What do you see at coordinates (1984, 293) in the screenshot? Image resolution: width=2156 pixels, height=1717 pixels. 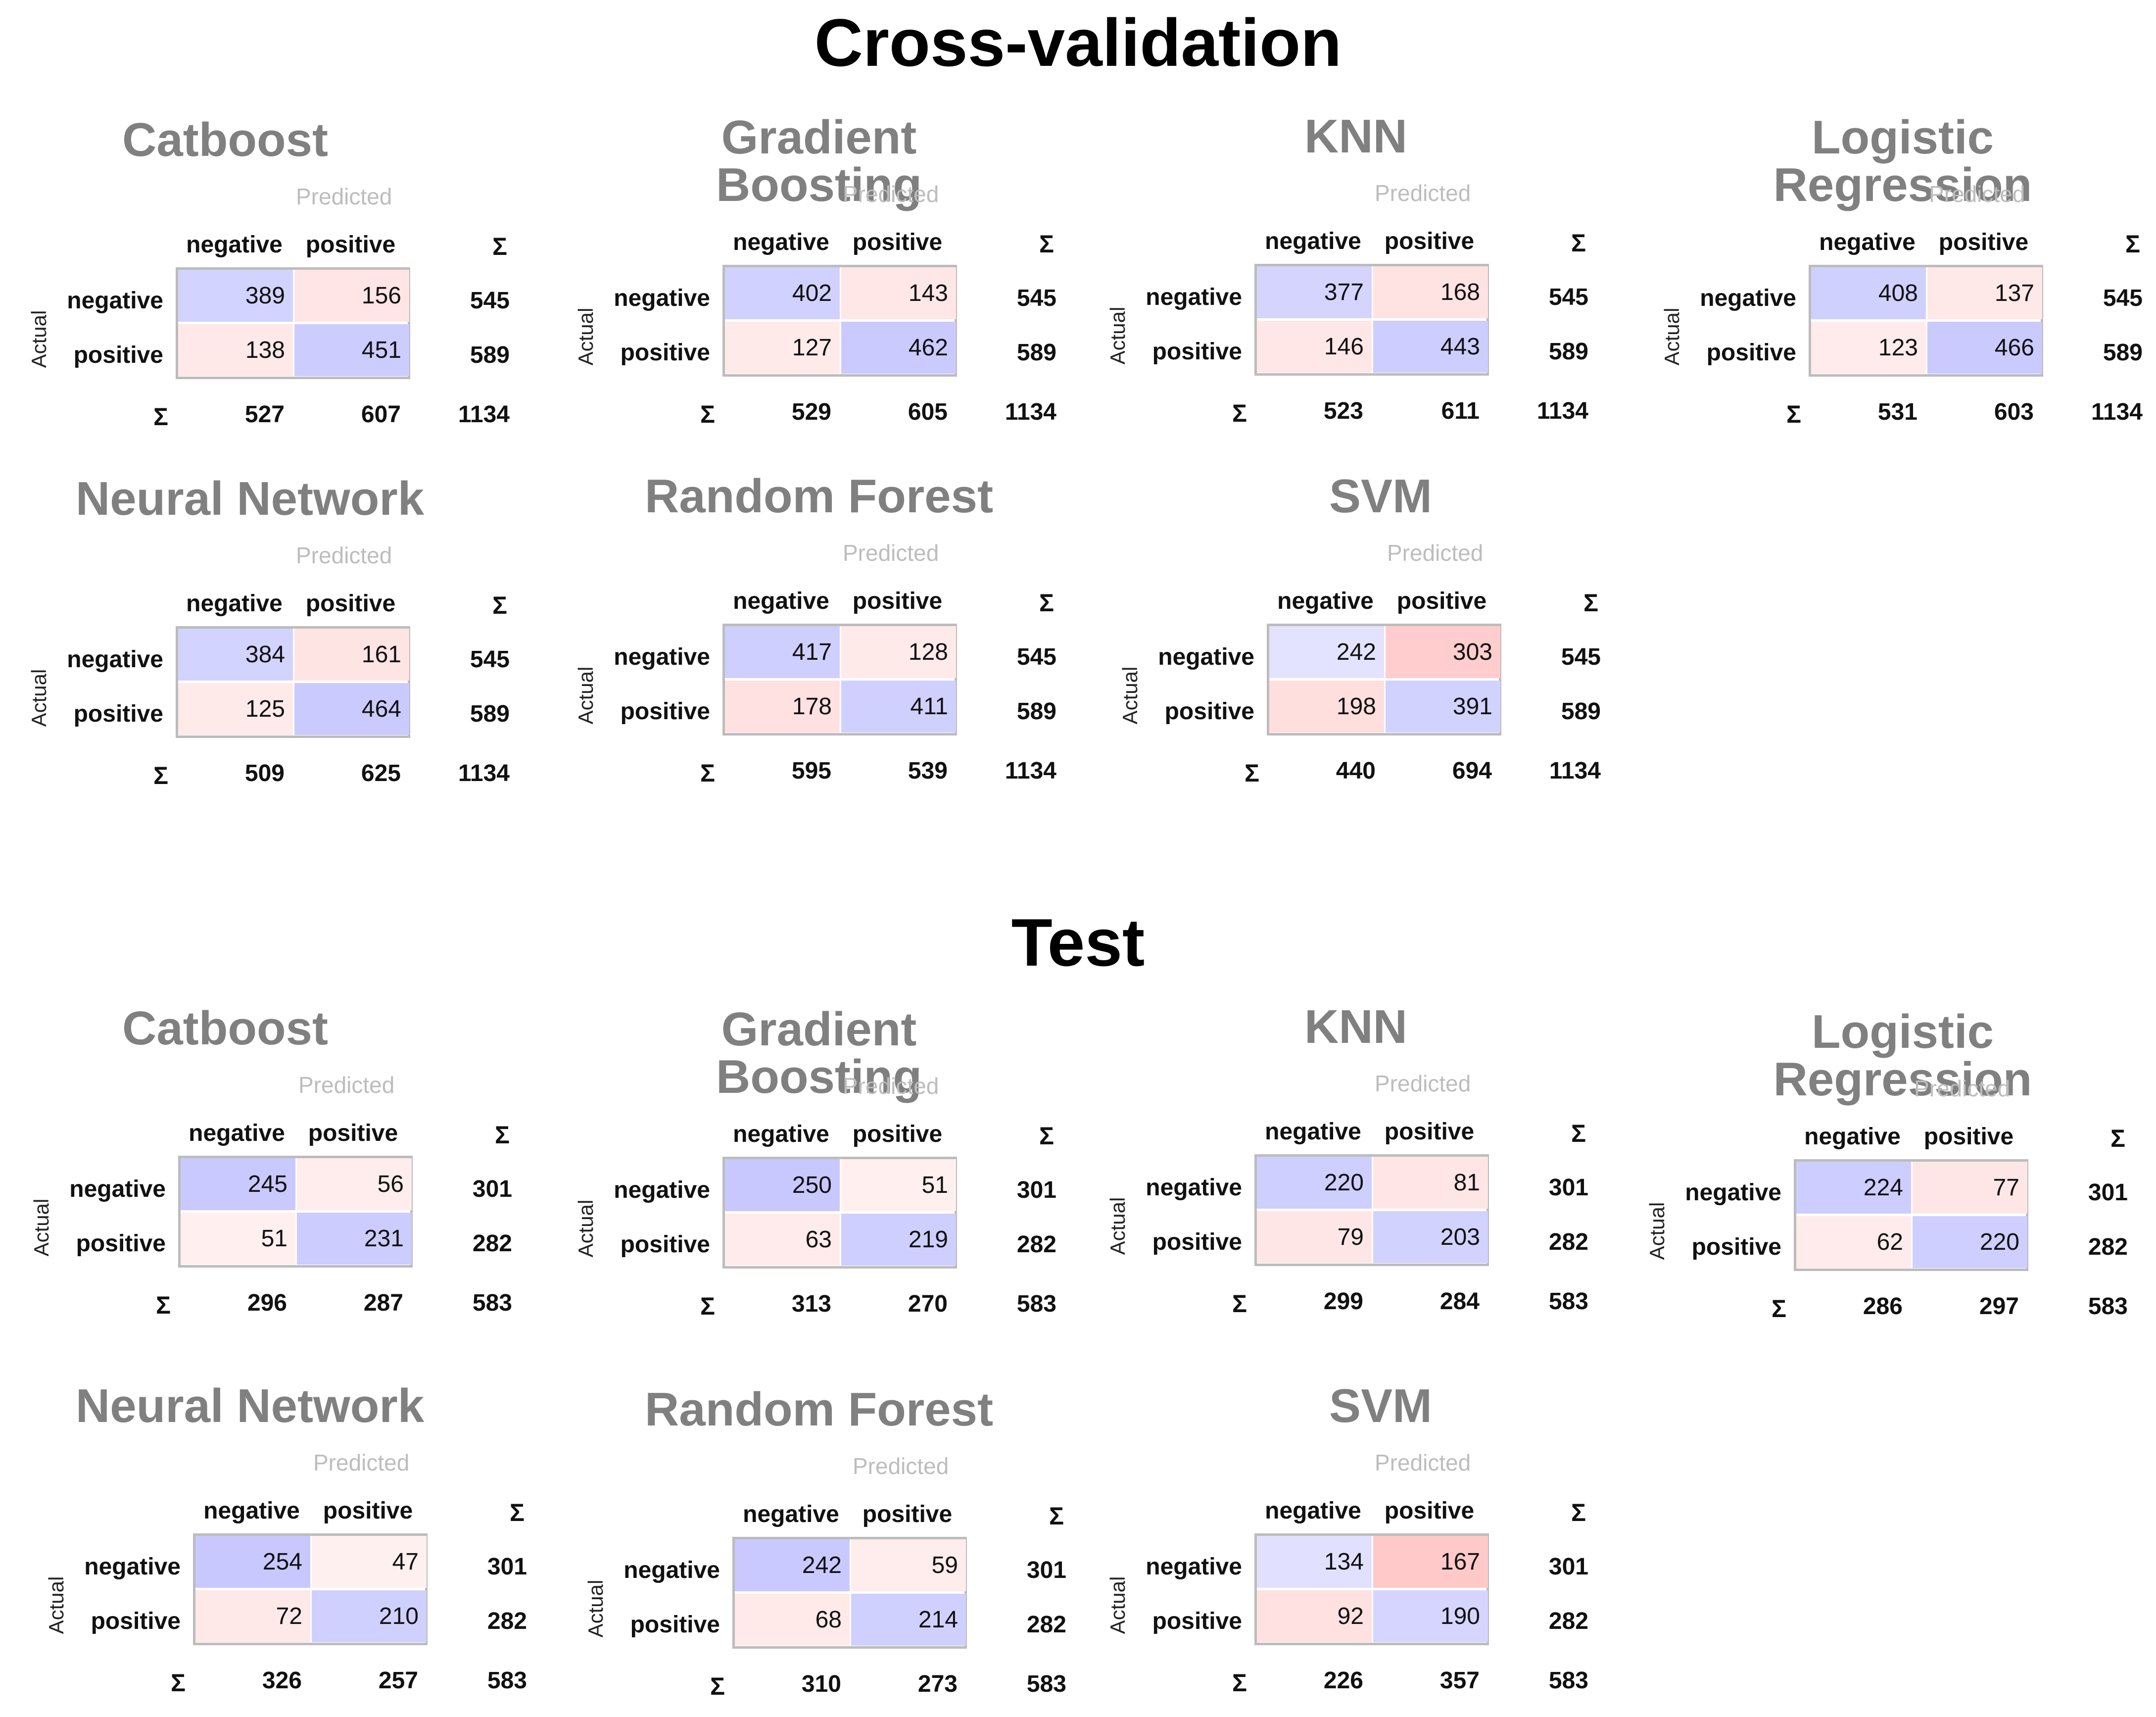 I see `matrix-cell: 137` at bounding box center [1984, 293].